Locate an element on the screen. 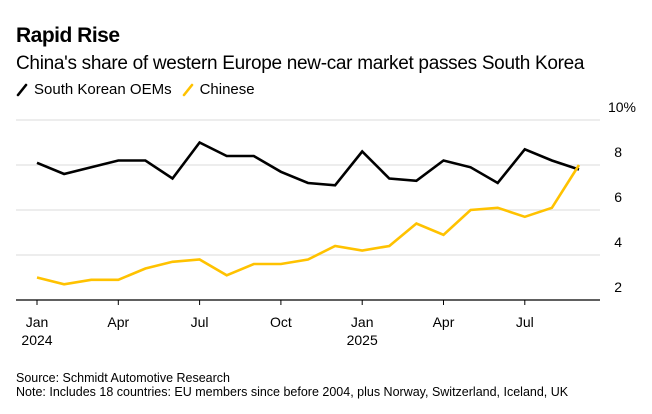 This screenshot has height=414, width=652. x-axis: Jan 2024 Apr Jul Oct Jan 2025 Apr Jul is located at coordinates (308, 323).